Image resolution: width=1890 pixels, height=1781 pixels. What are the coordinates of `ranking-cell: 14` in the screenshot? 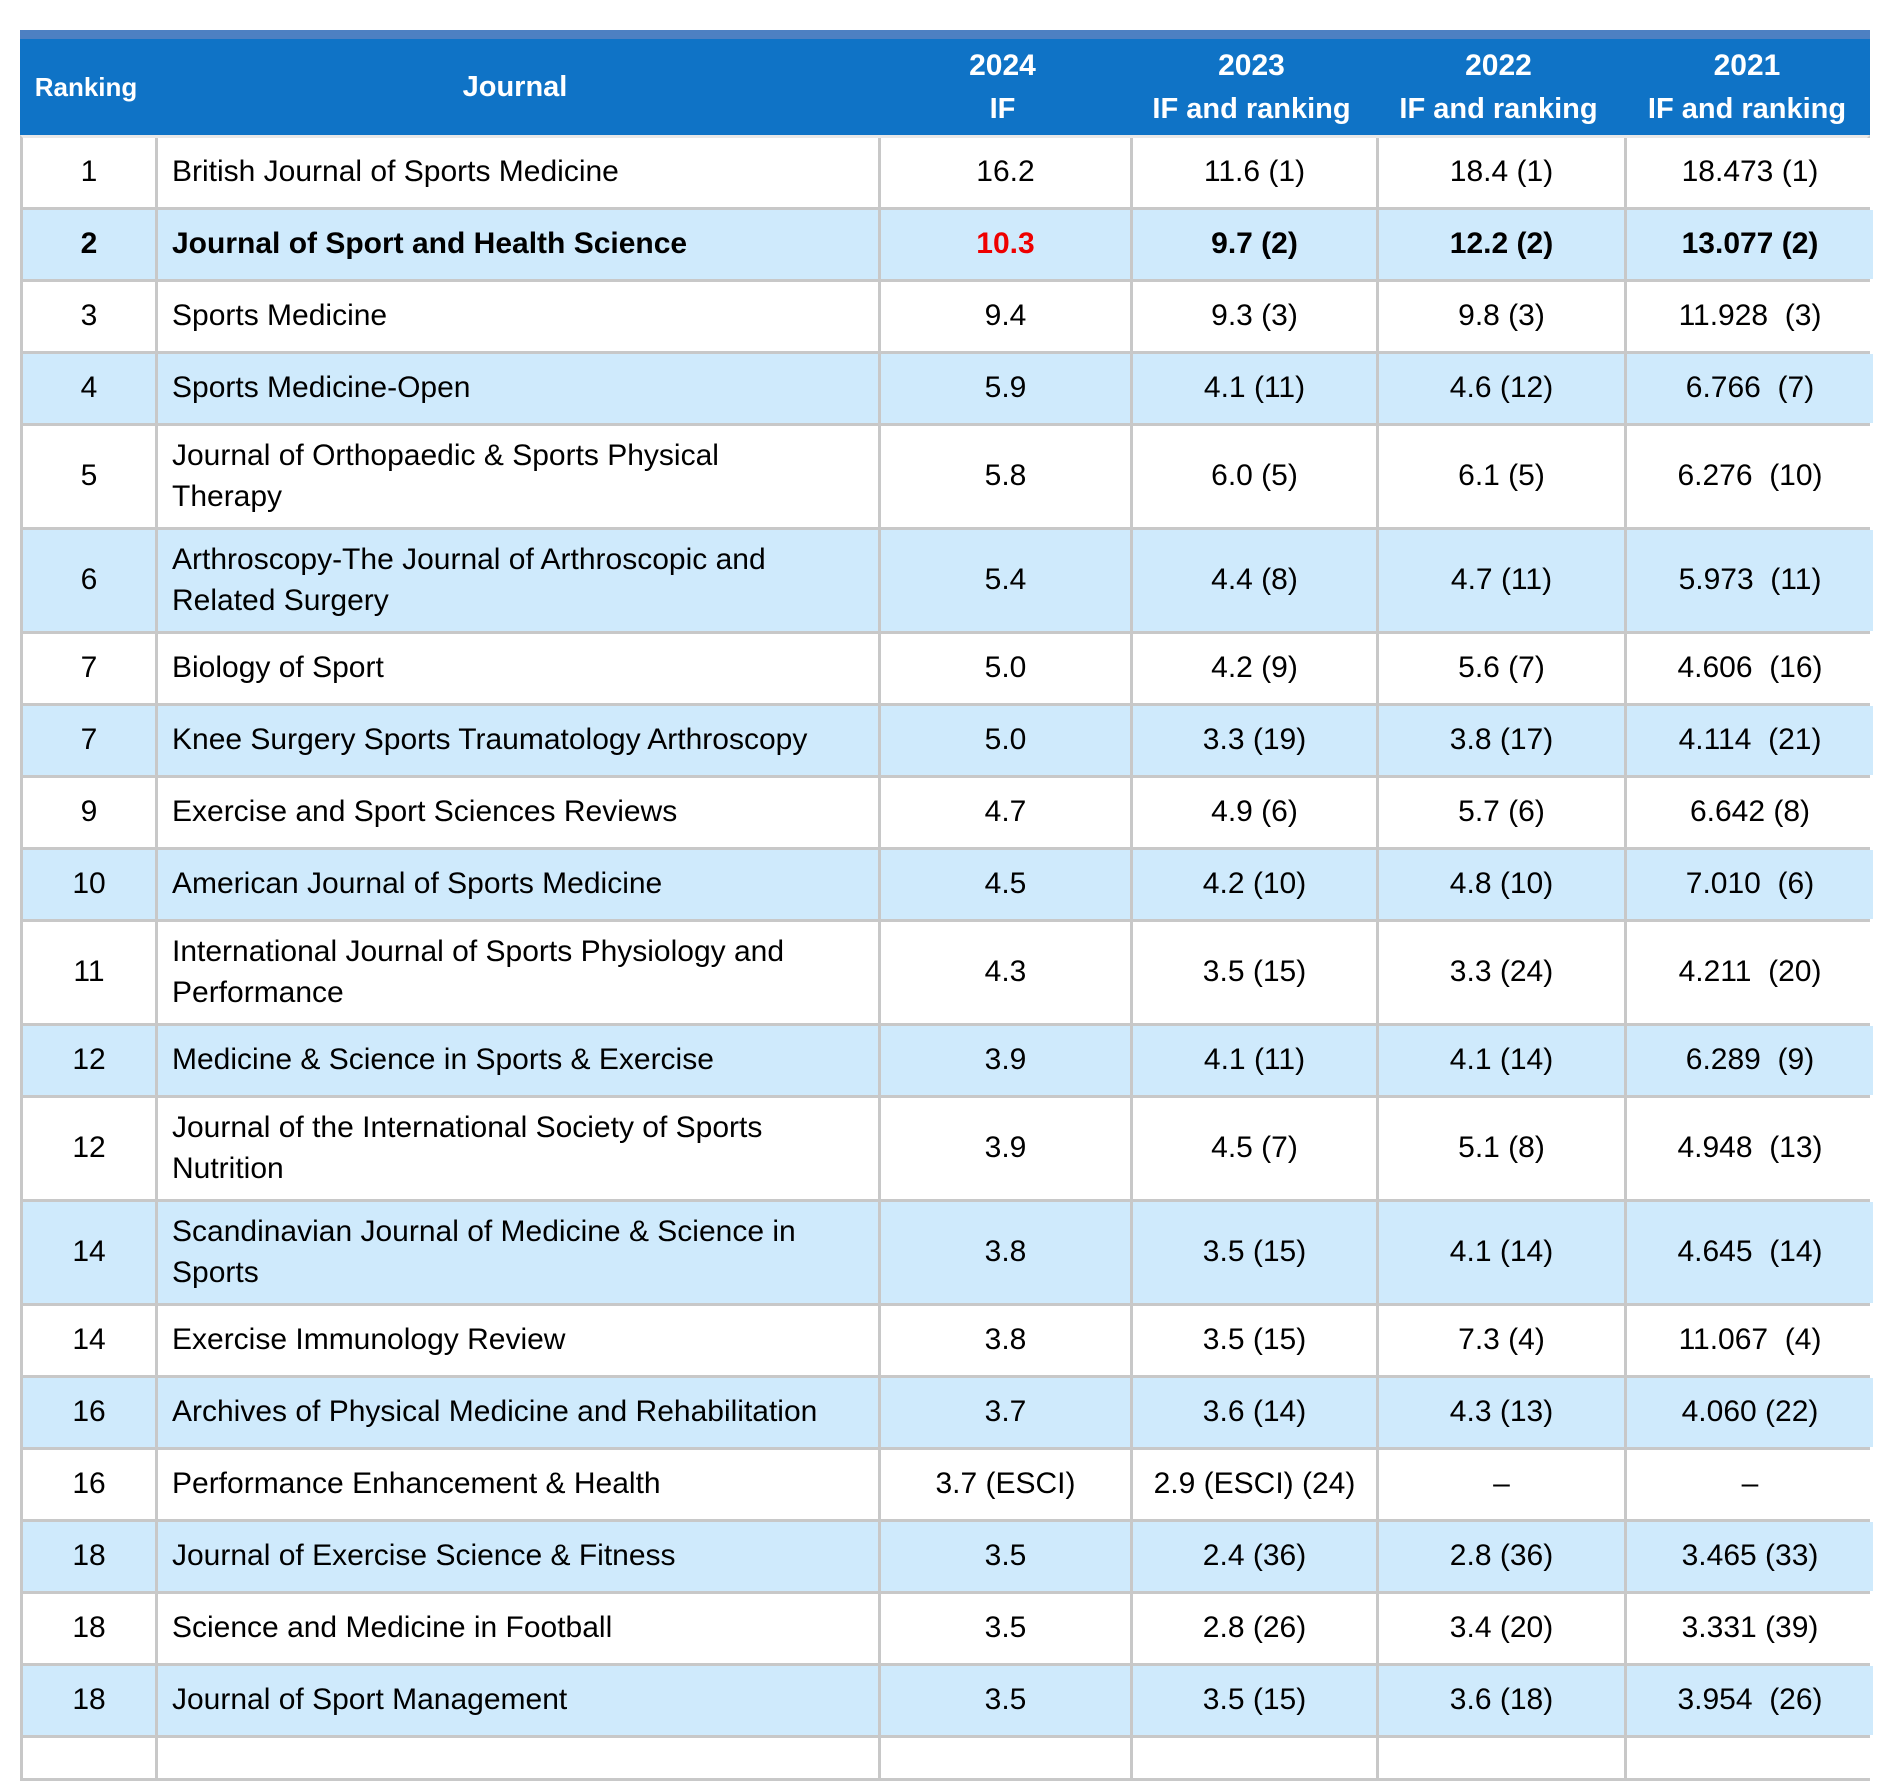 It's located at (89, 1252).